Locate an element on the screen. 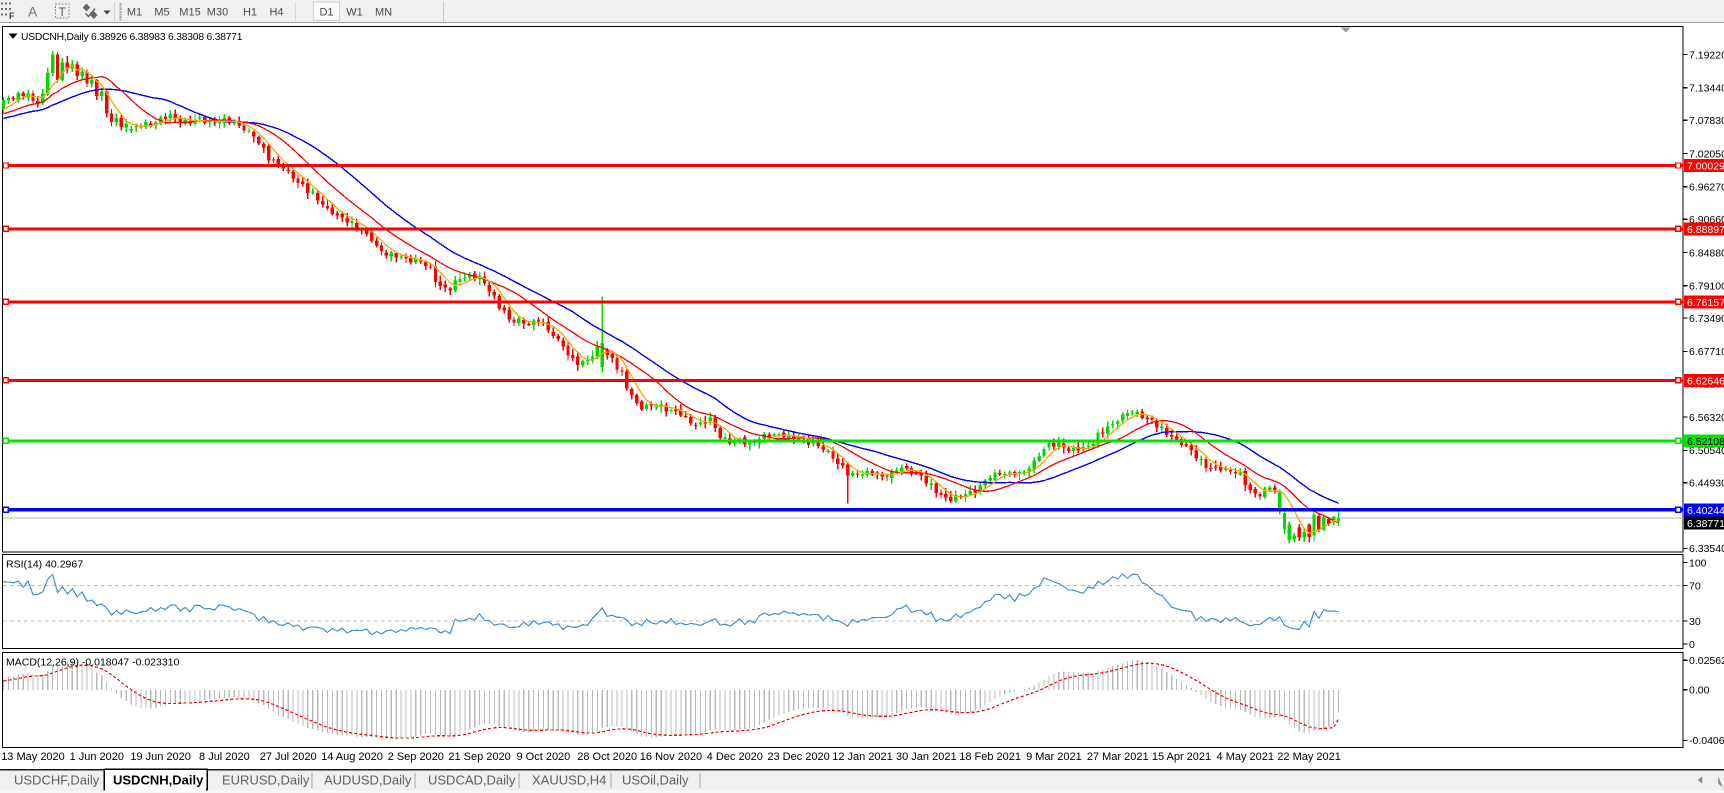 The width and height of the screenshot is (1724, 793). svg-text: 30 is located at coordinates (1695, 622).